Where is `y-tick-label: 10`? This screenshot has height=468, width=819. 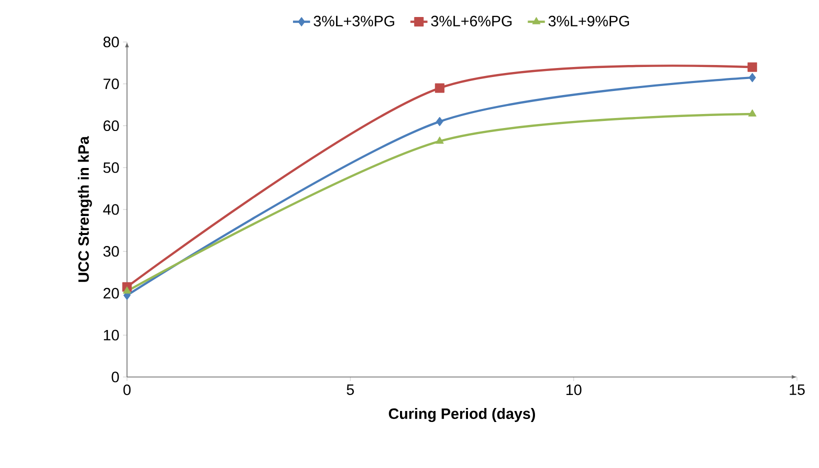 y-tick-label: 10 is located at coordinates (111, 335).